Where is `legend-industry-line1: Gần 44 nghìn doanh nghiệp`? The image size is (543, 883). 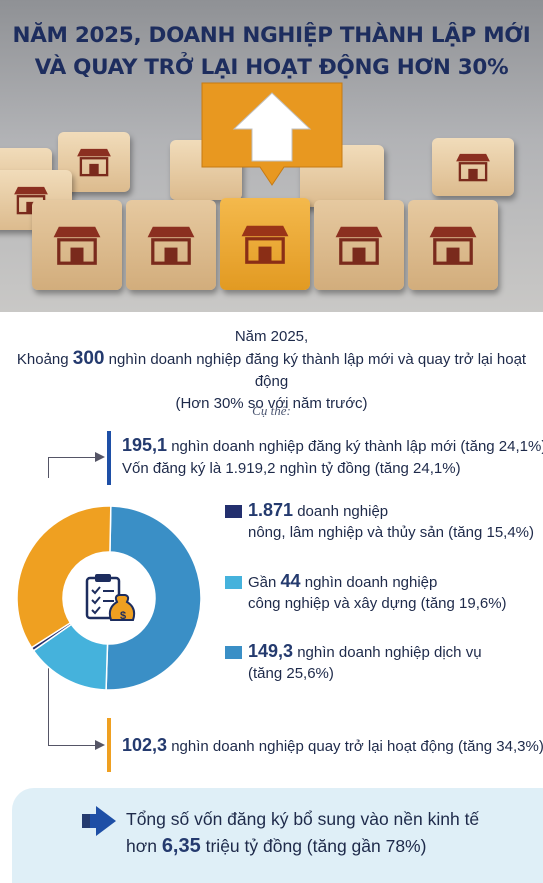
legend-industry-line1: Gần 44 nghìn doanh nghiệp is located at coordinates (342, 582).